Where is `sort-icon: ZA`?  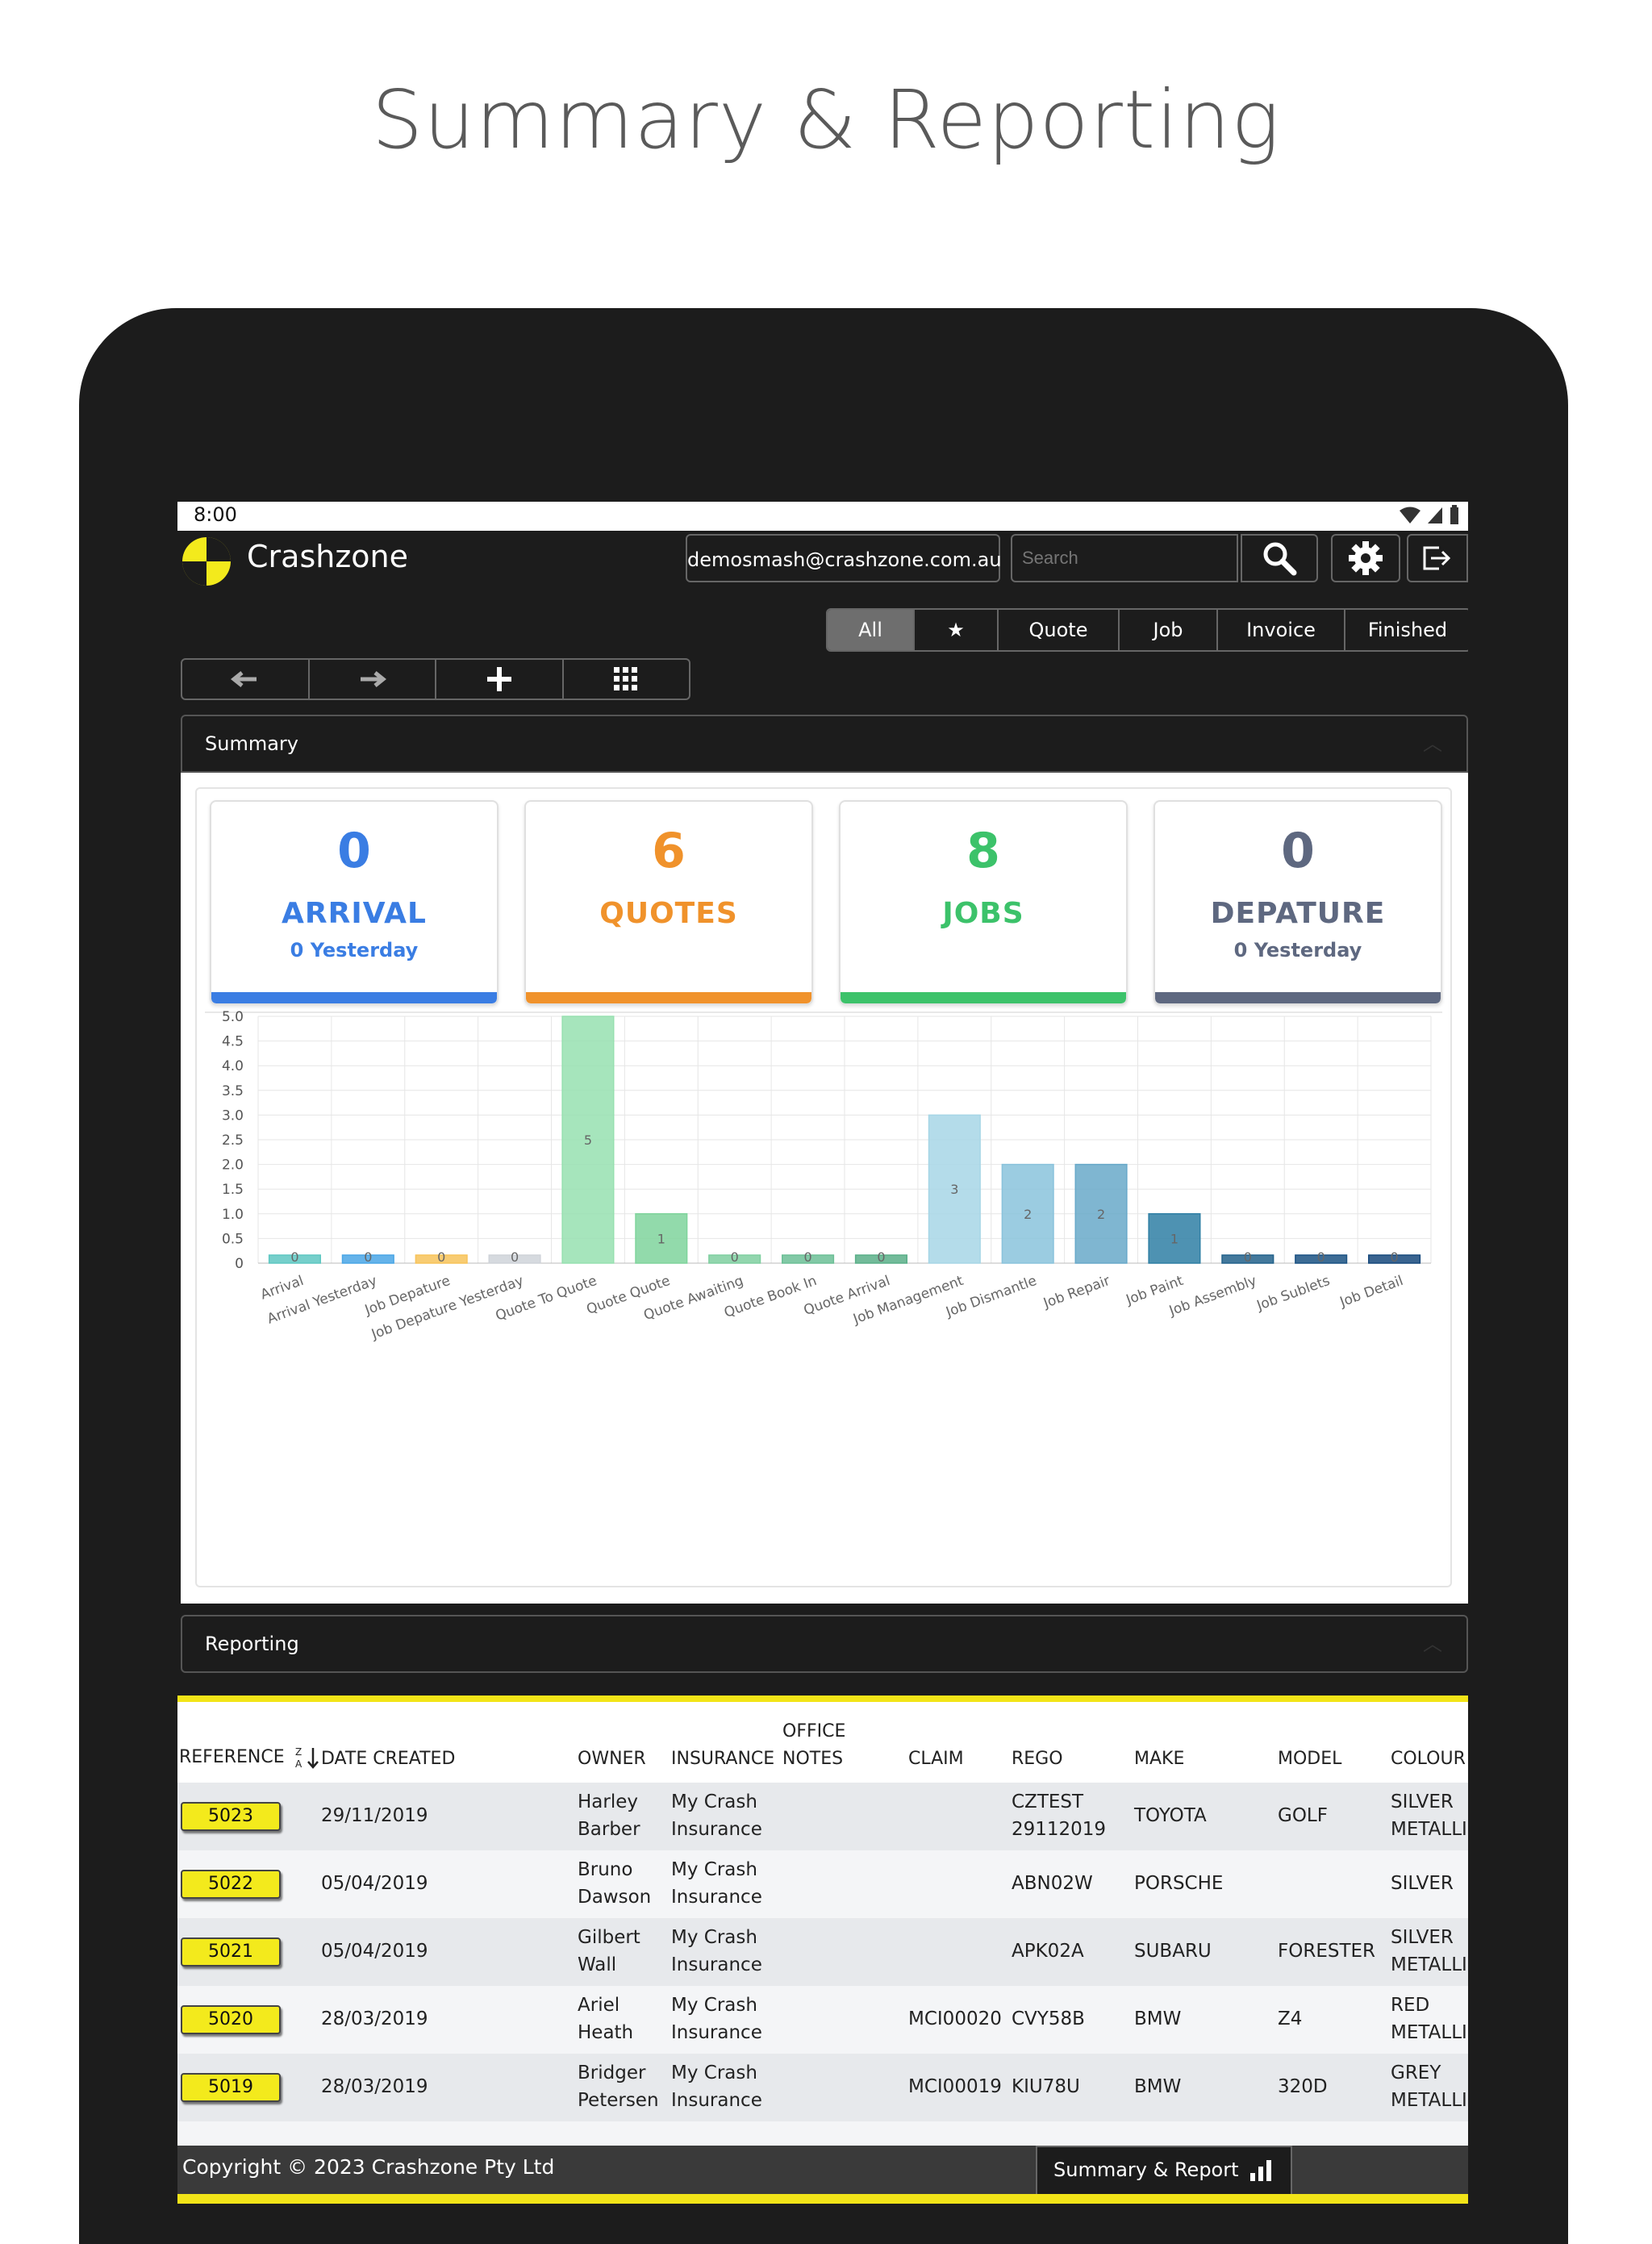
sort-icon: ZA is located at coordinates (309, 1758).